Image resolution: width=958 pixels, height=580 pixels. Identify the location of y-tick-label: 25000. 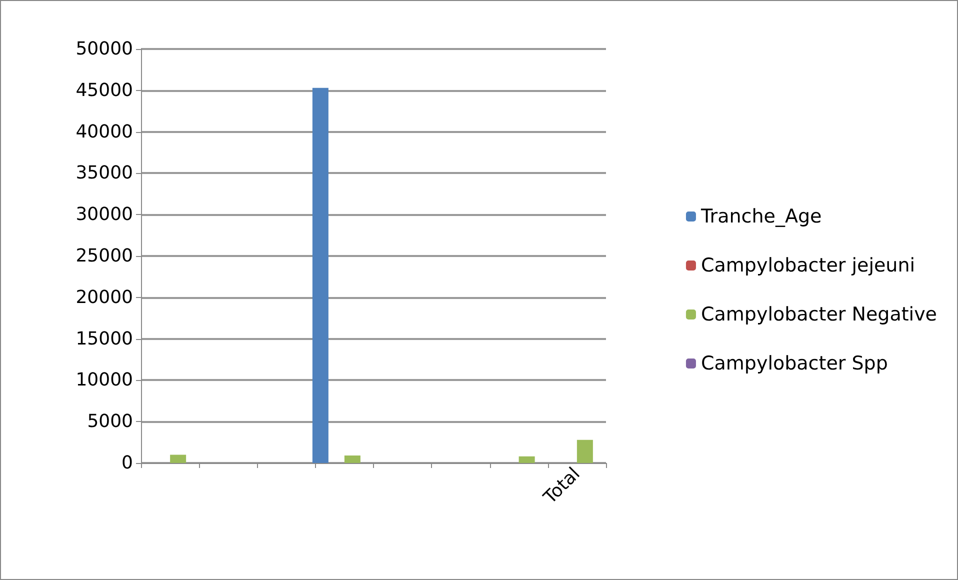
(104, 256).